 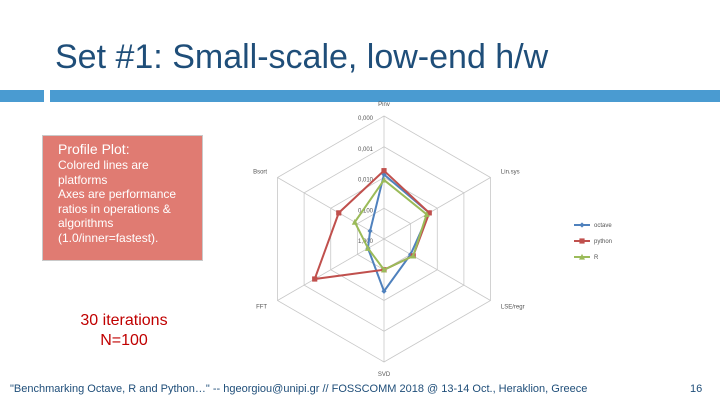 What do you see at coordinates (94, 149) in the screenshot?
I see `profile-plot-title: Profile Plot:` at bounding box center [94, 149].